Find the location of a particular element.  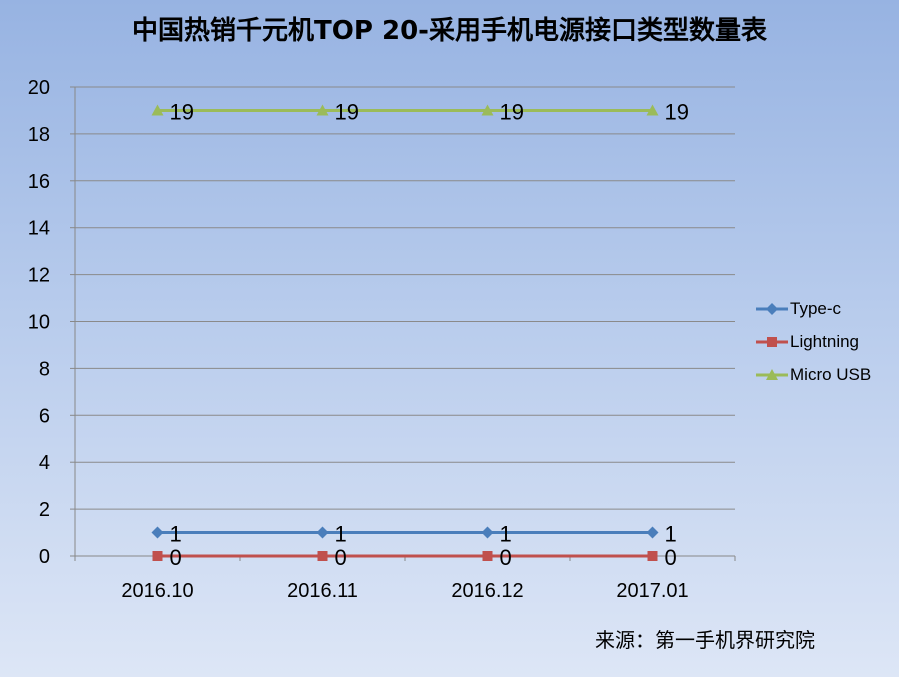

source-note: 来源：第一手机界研究院 is located at coordinates (705, 640).